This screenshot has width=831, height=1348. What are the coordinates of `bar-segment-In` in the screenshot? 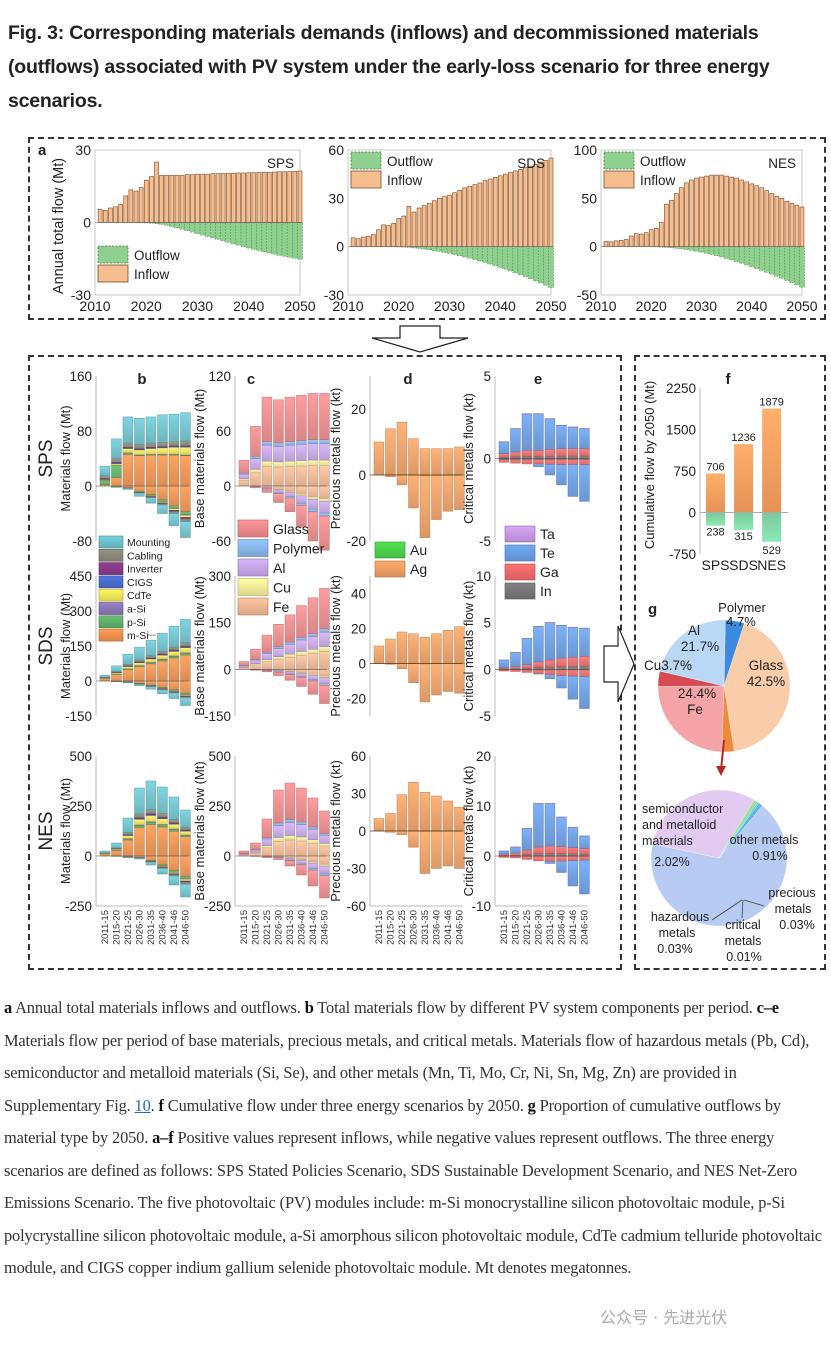 It's located at (561, 855).